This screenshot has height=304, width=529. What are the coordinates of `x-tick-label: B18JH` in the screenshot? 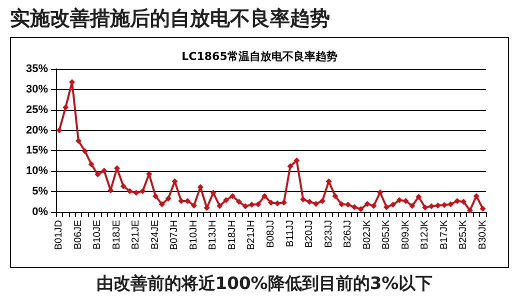 It's located at (232, 235).